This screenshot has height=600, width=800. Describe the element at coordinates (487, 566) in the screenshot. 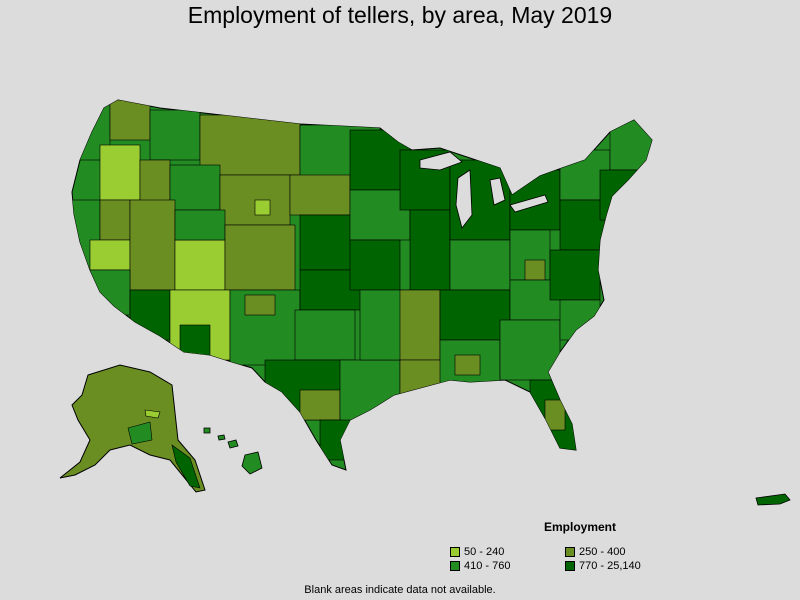

I see `legend-label: 410 - 760` at that location.